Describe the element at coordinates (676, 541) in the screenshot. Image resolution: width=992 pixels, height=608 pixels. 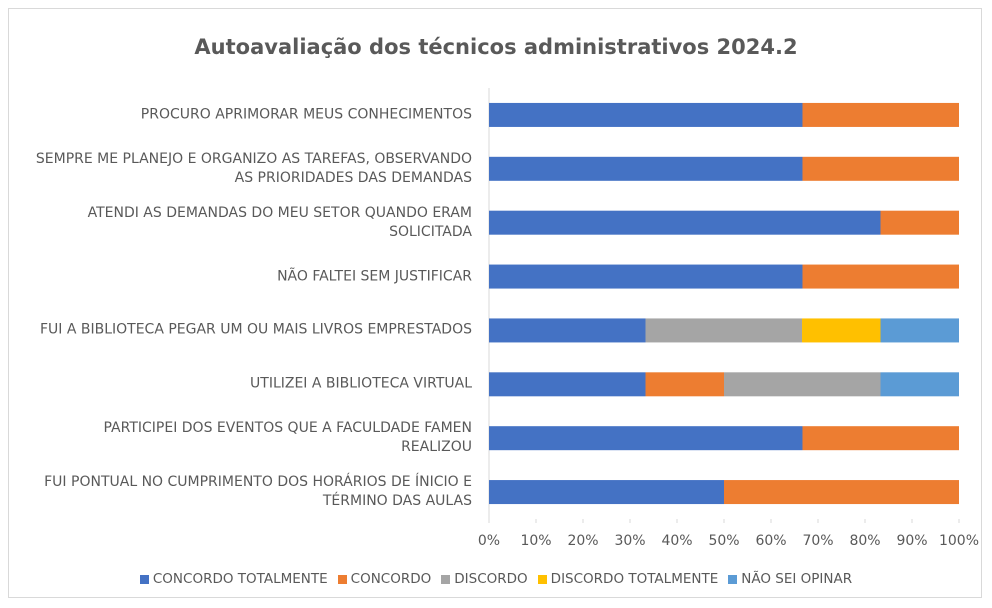
I see `x-tick-label: 40%` at that location.